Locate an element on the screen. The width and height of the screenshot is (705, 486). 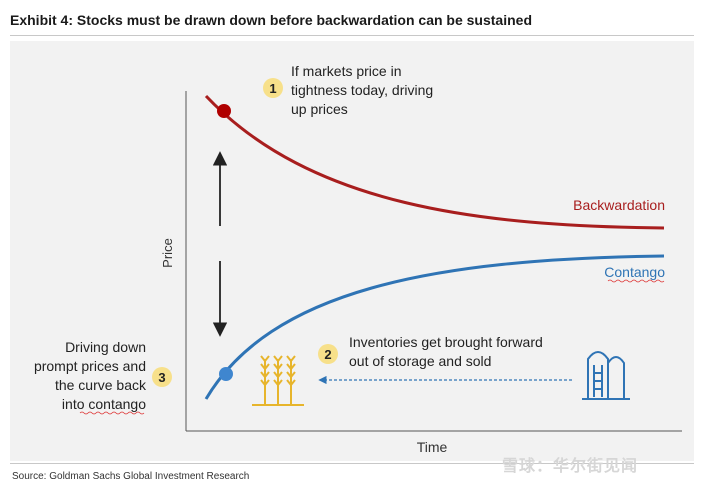
silo-icon is located at coordinates (606, 375).